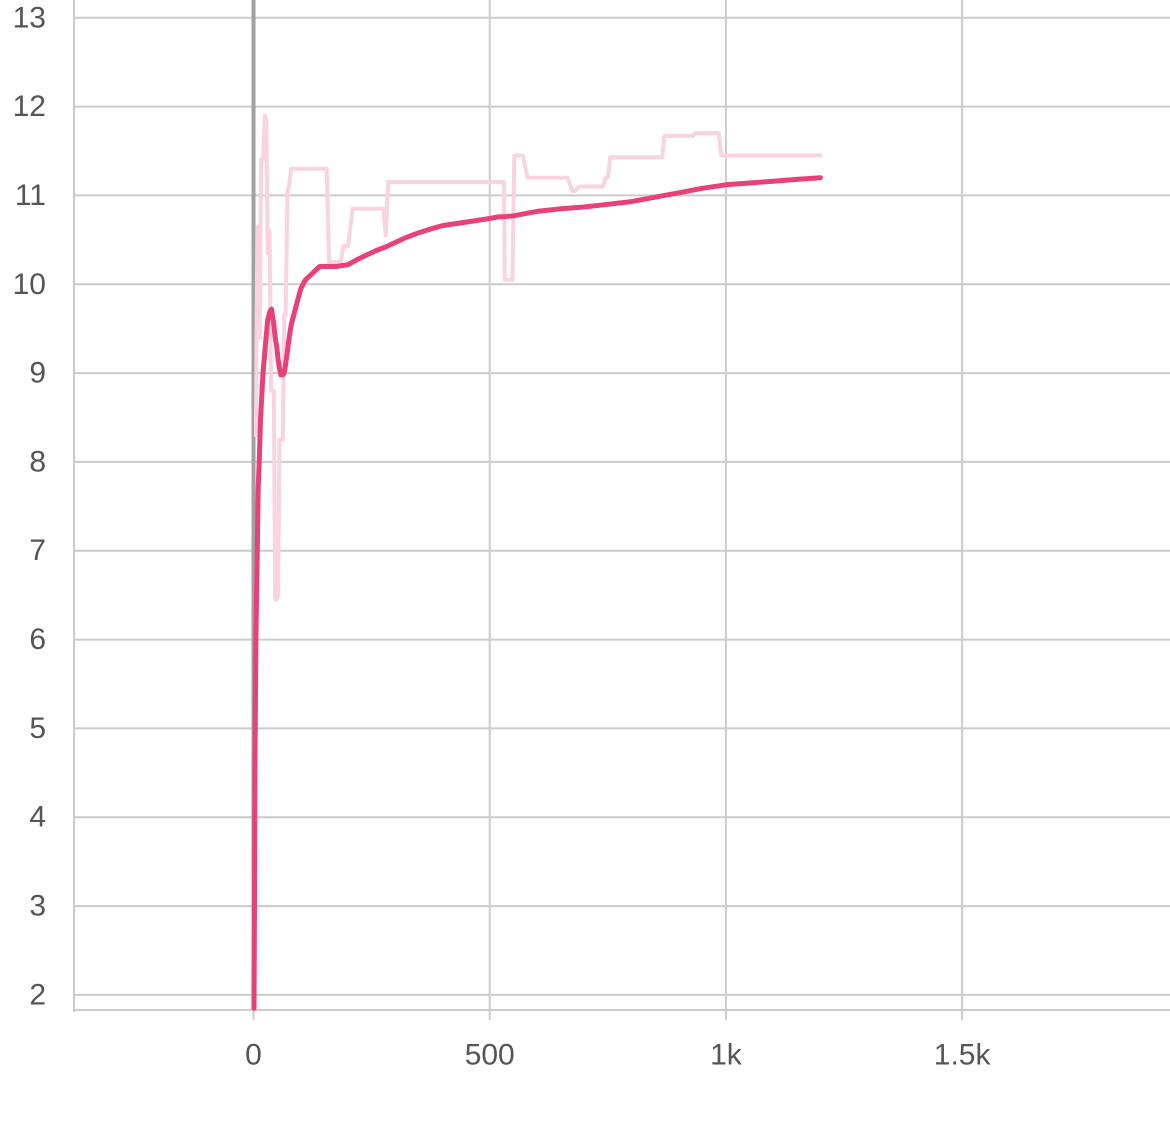 Image resolution: width=1170 pixels, height=1130 pixels. I want to click on y-tick-label: 11, so click(30, 195).